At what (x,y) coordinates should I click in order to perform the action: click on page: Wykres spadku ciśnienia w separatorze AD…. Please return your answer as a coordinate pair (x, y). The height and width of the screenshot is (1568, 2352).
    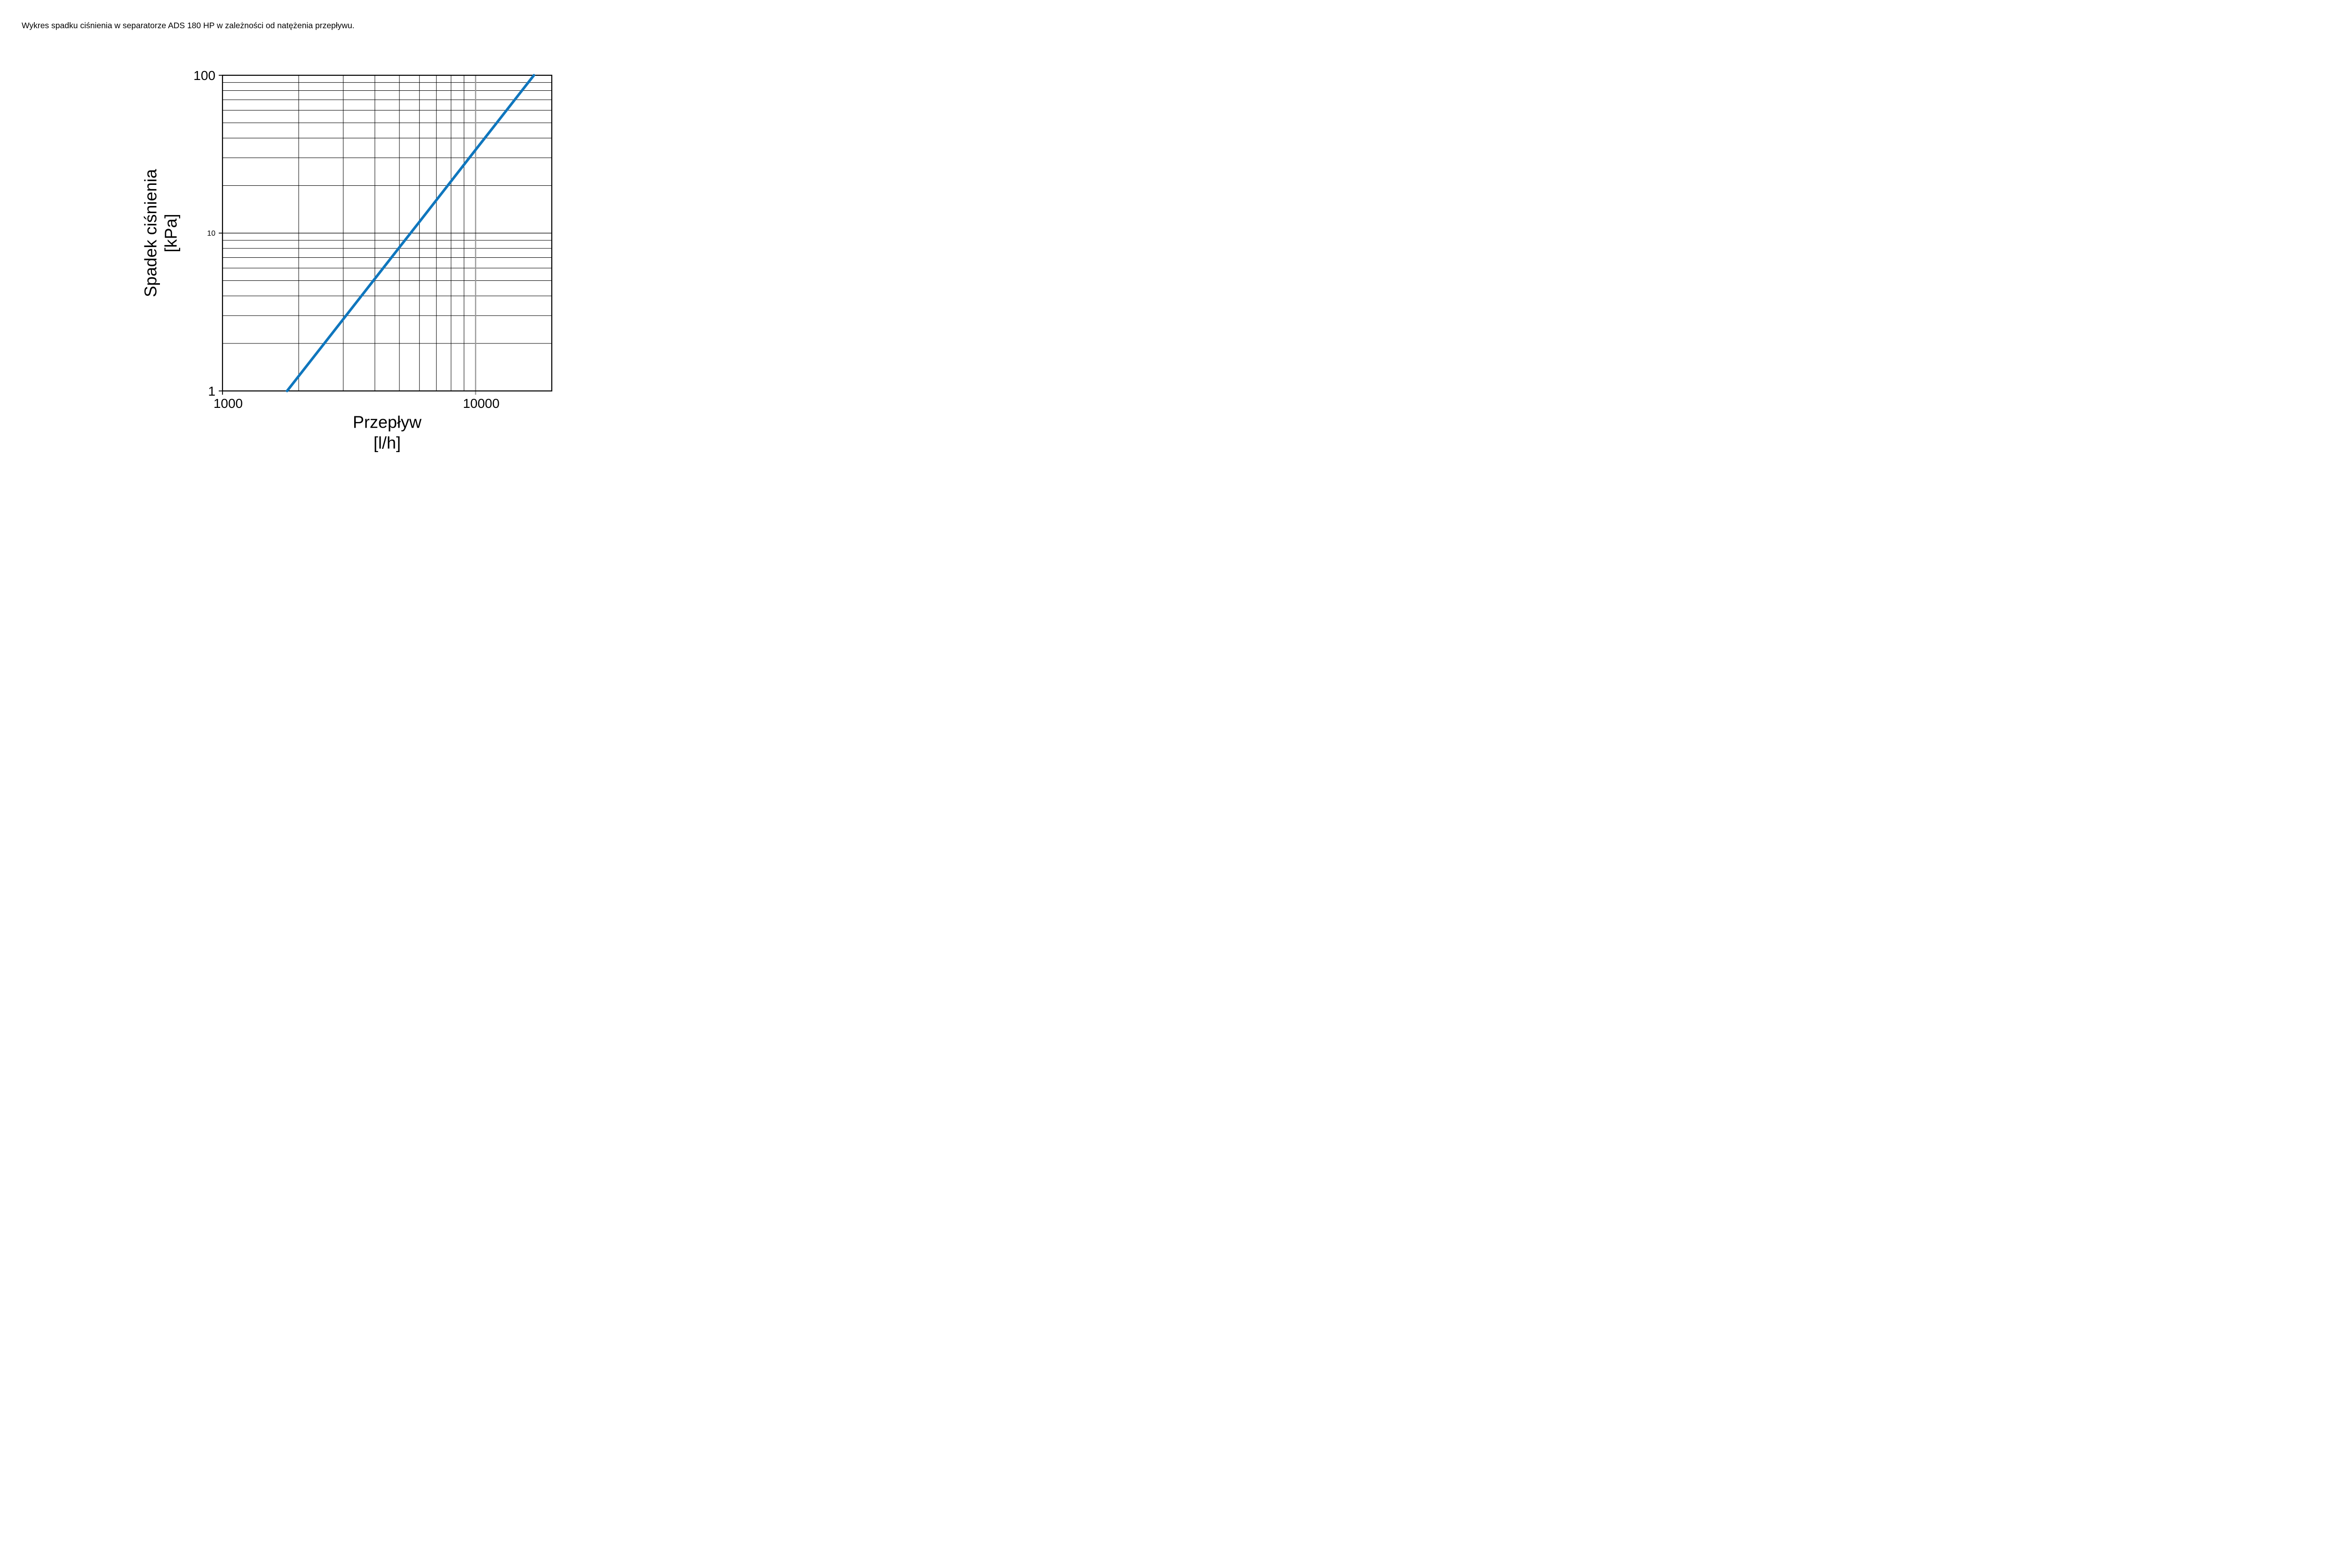
    Looking at the image, I should click on (376, 235).